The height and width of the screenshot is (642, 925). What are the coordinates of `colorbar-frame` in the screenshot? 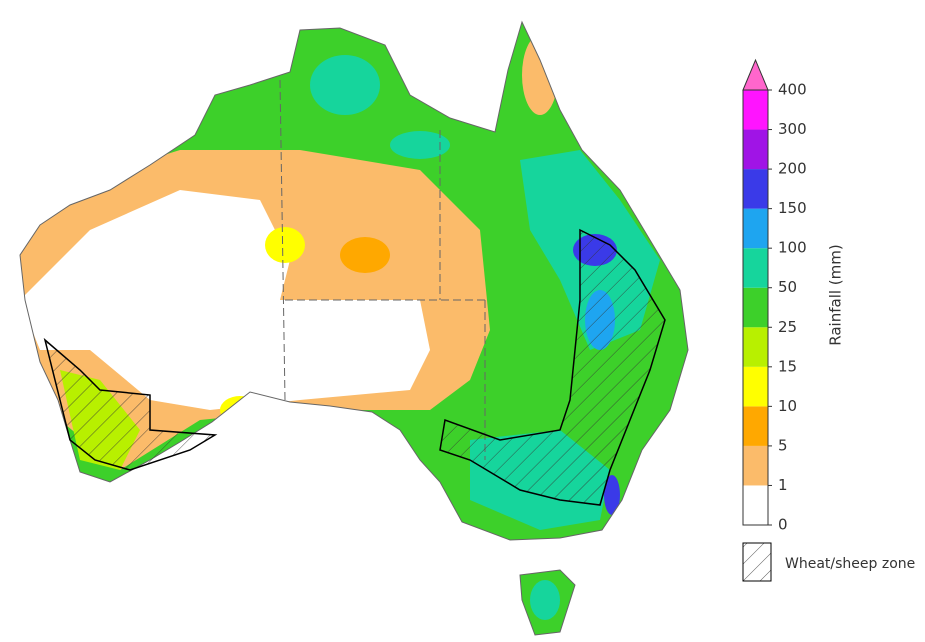 It's located at (755, 307).